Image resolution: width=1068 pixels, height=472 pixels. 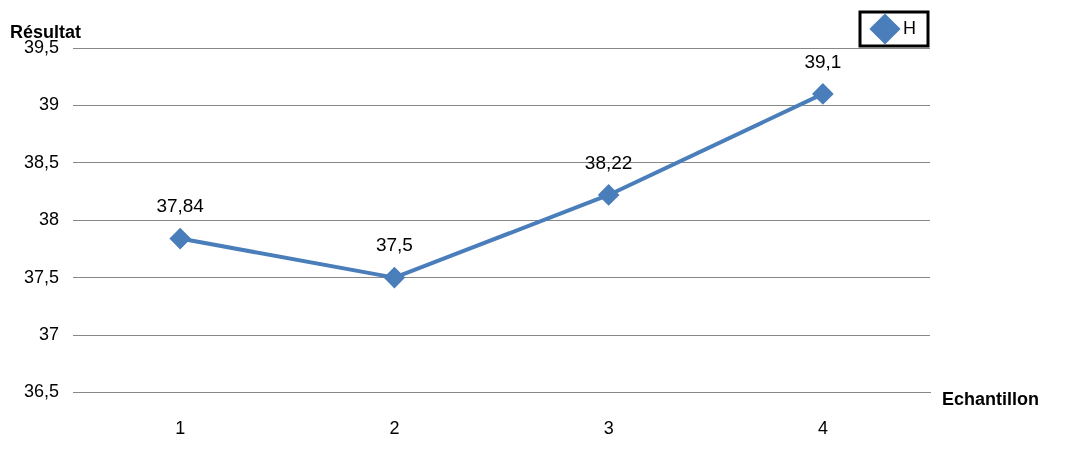 What do you see at coordinates (394, 428) in the screenshot?
I see `x-tick-label: 2` at bounding box center [394, 428].